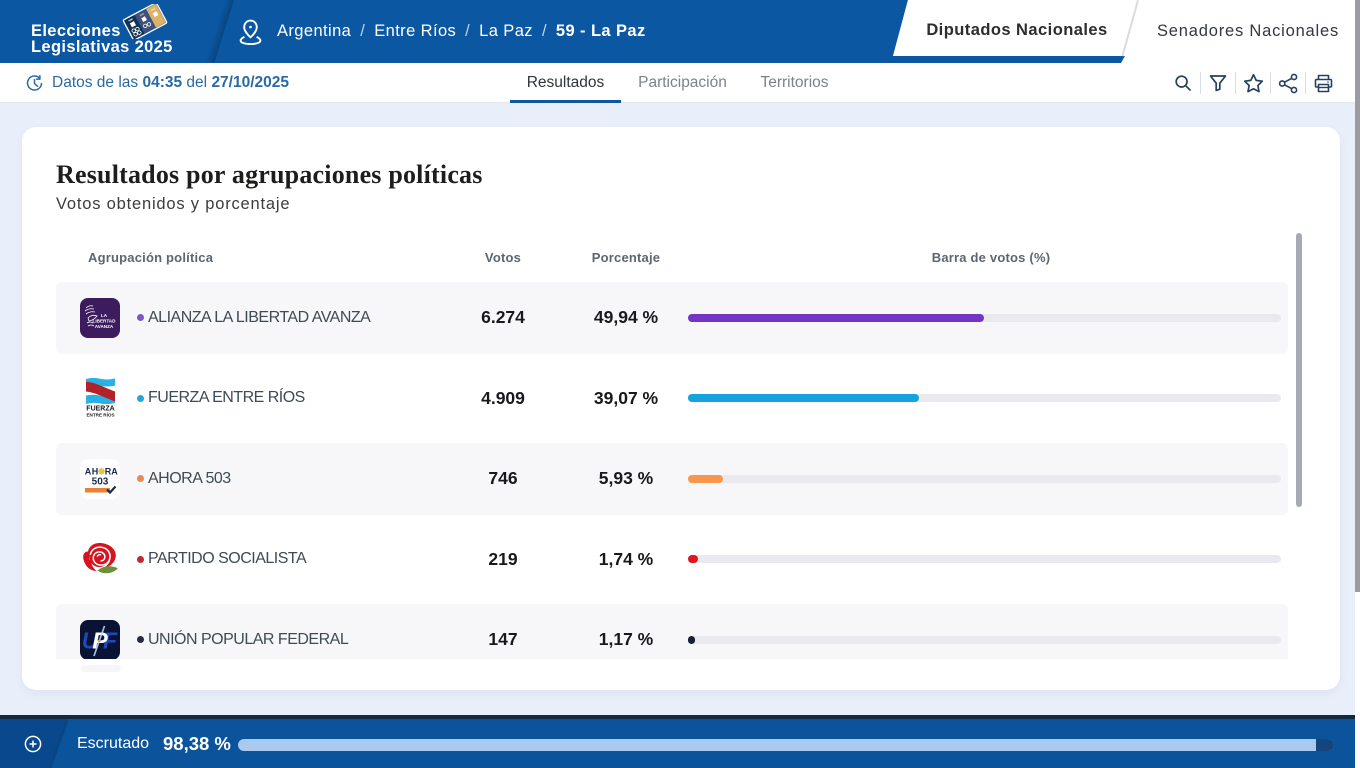 Image resolution: width=1360 pixels, height=768 pixels. I want to click on svg-text: LIBERTAD, so click(105, 320).